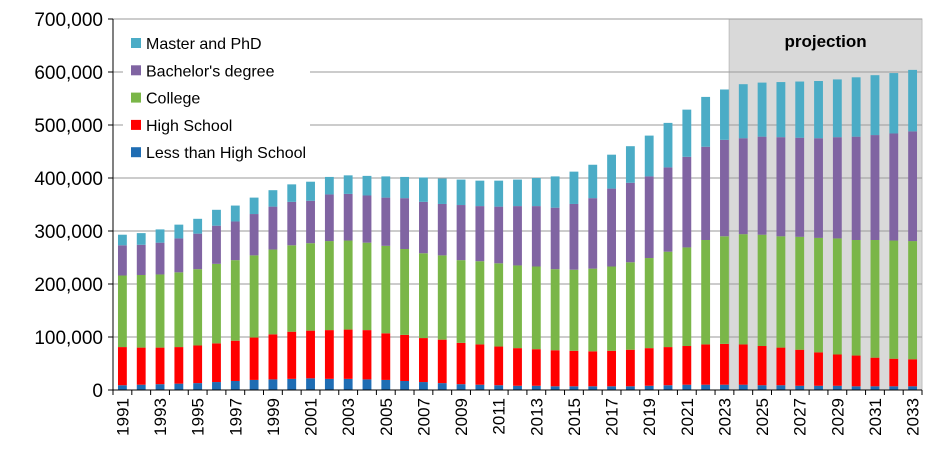 The image size is (944, 462). Describe the element at coordinates (461, 233) in the screenshot. I see `bar-bachelor-s-degree-2009` at that location.